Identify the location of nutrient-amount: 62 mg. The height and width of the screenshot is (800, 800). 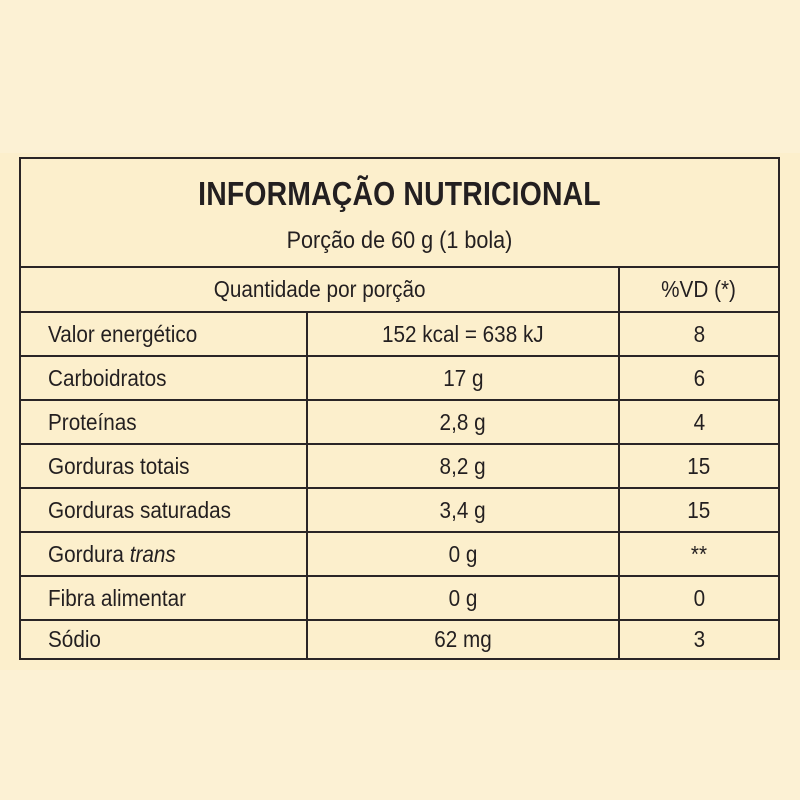
(464, 639).